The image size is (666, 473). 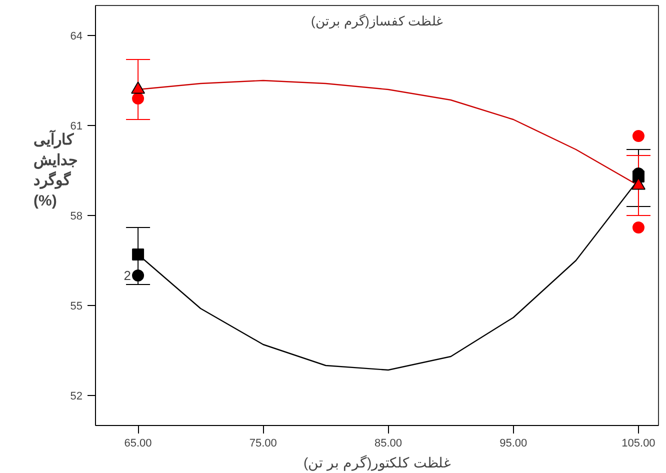 What do you see at coordinates (138, 444) in the screenshot?
I see `x-tick-label: 65.00` at bounding box center [138, 444].